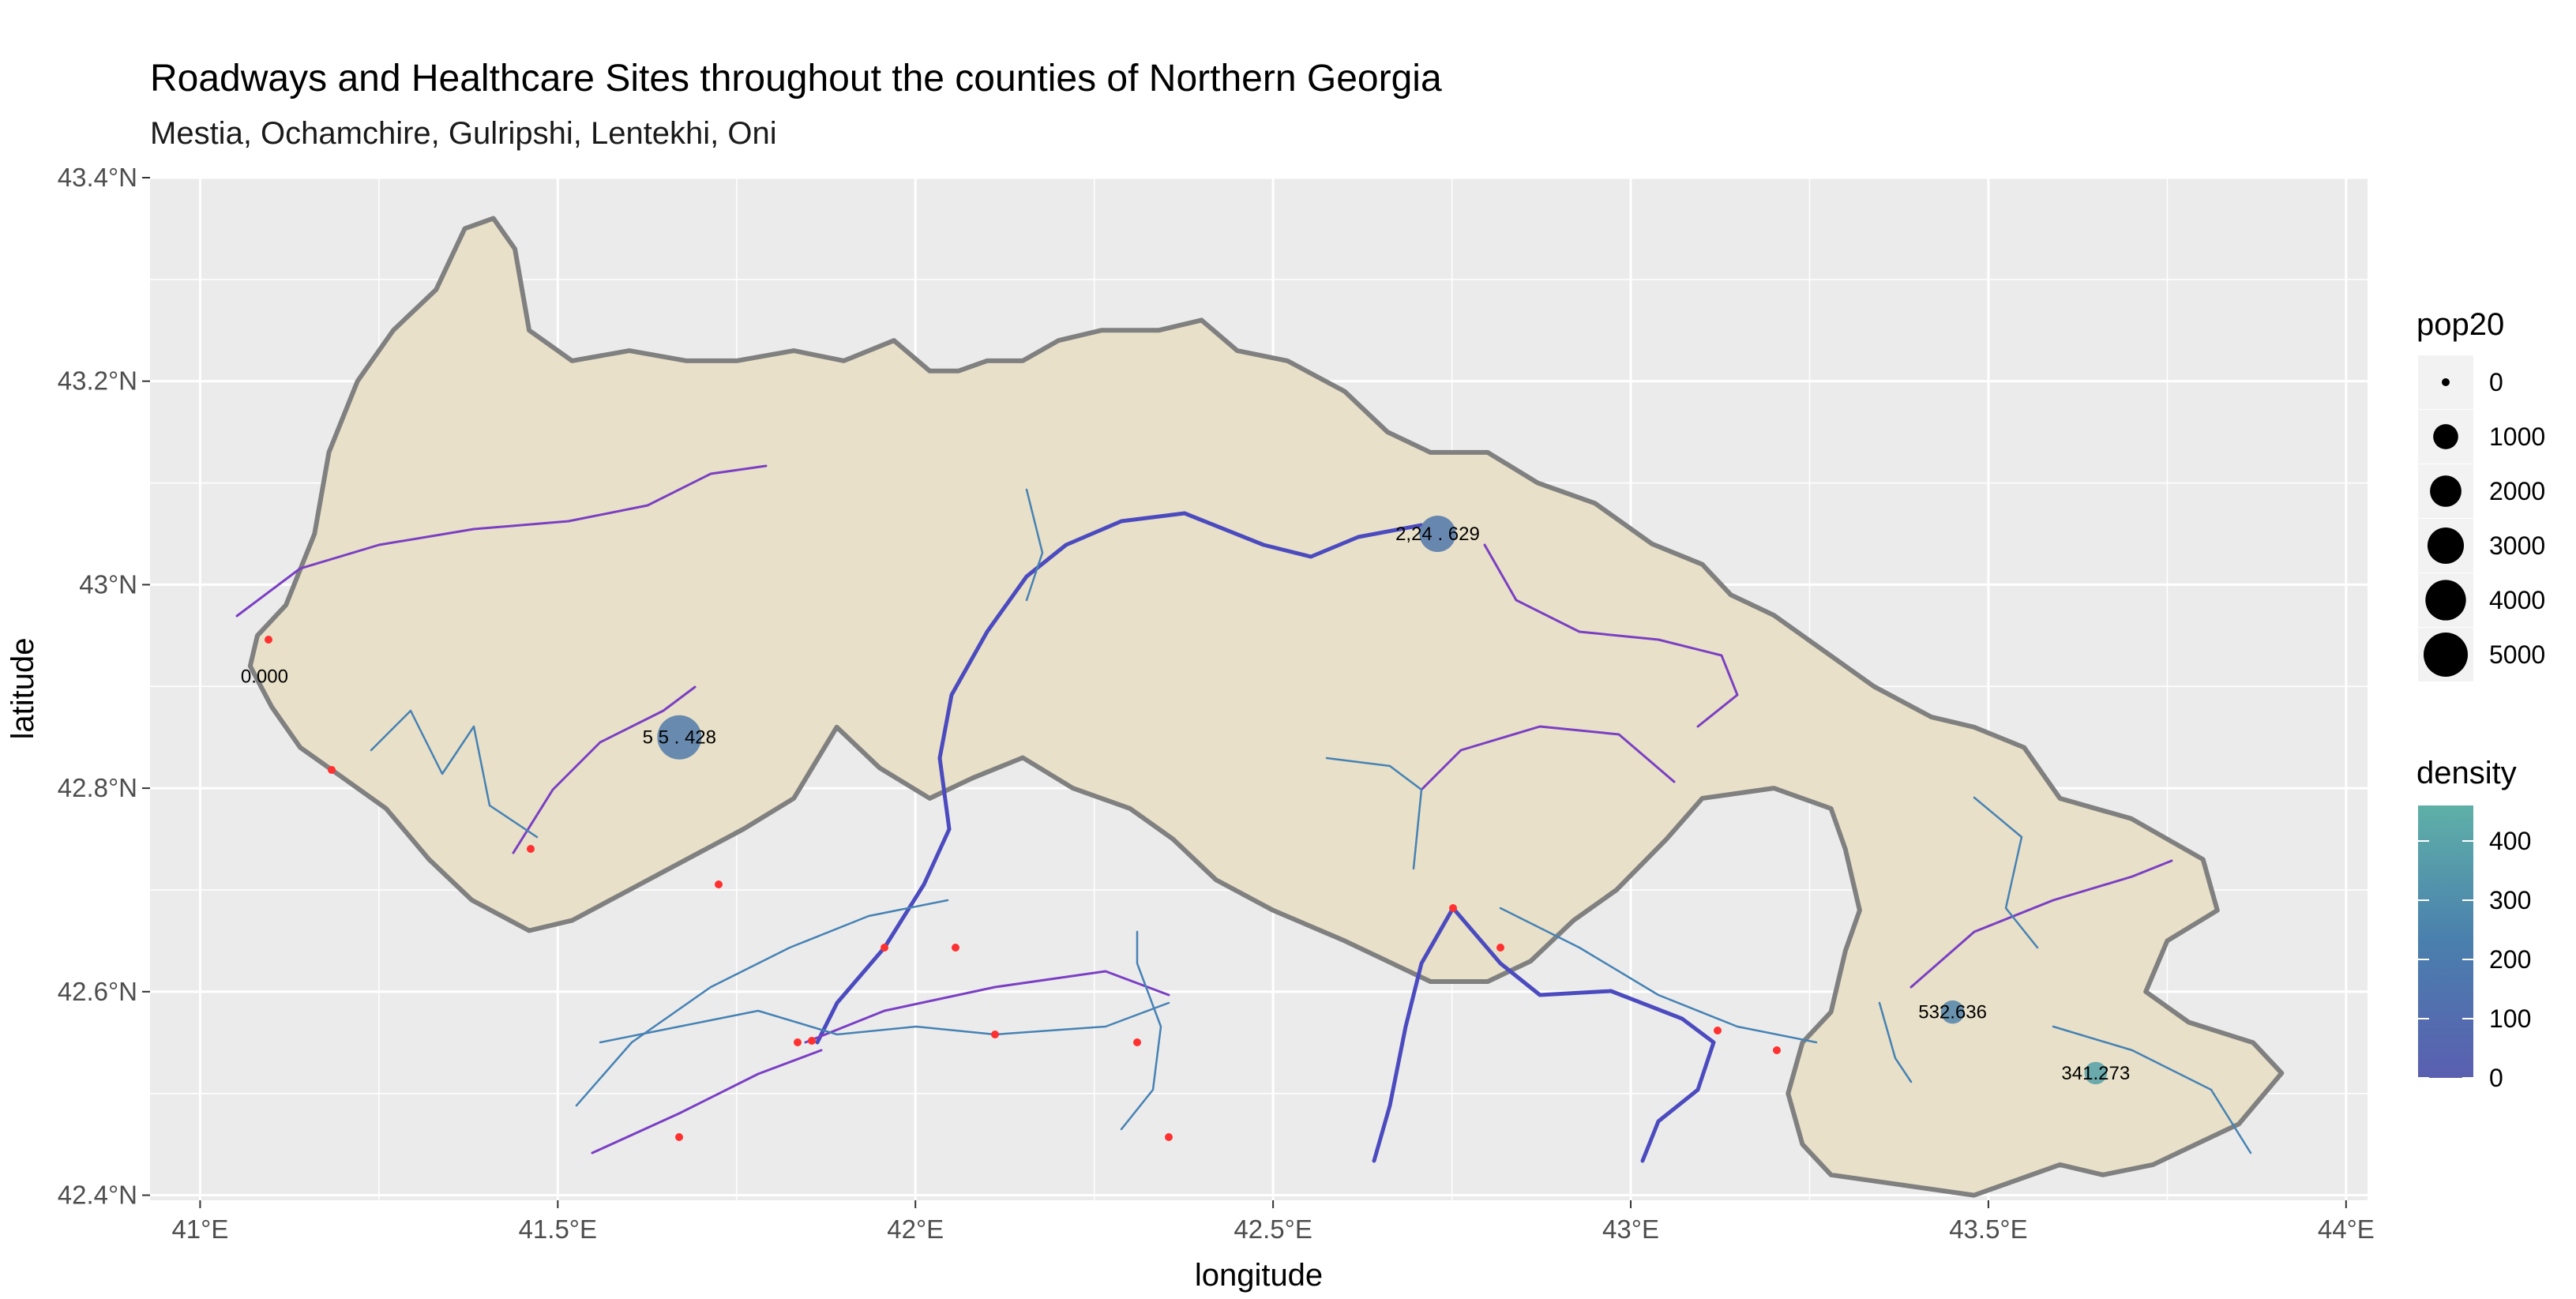  I want to click on color-legend-label: 100, so click(2510, 1018).